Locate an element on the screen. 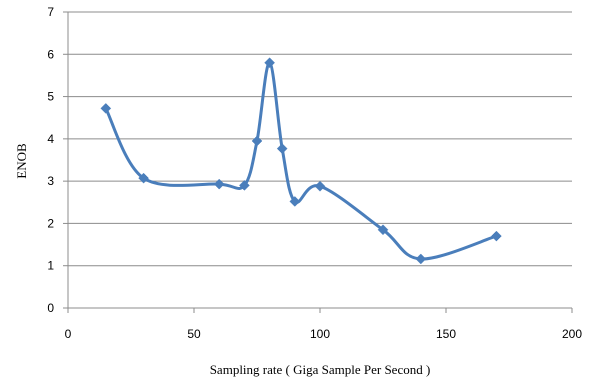 The image size is (597, 387). x-tick-label-150: 150 is located at coordinates (446, 334).